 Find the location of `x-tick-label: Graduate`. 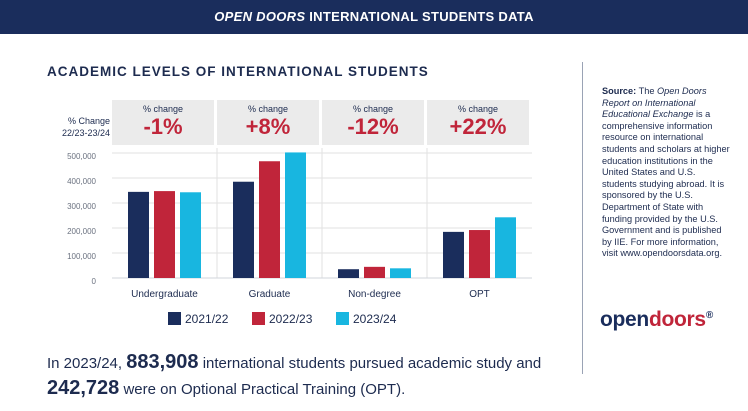

x-tick-label: Graduate is located at coordinates (270, 294).